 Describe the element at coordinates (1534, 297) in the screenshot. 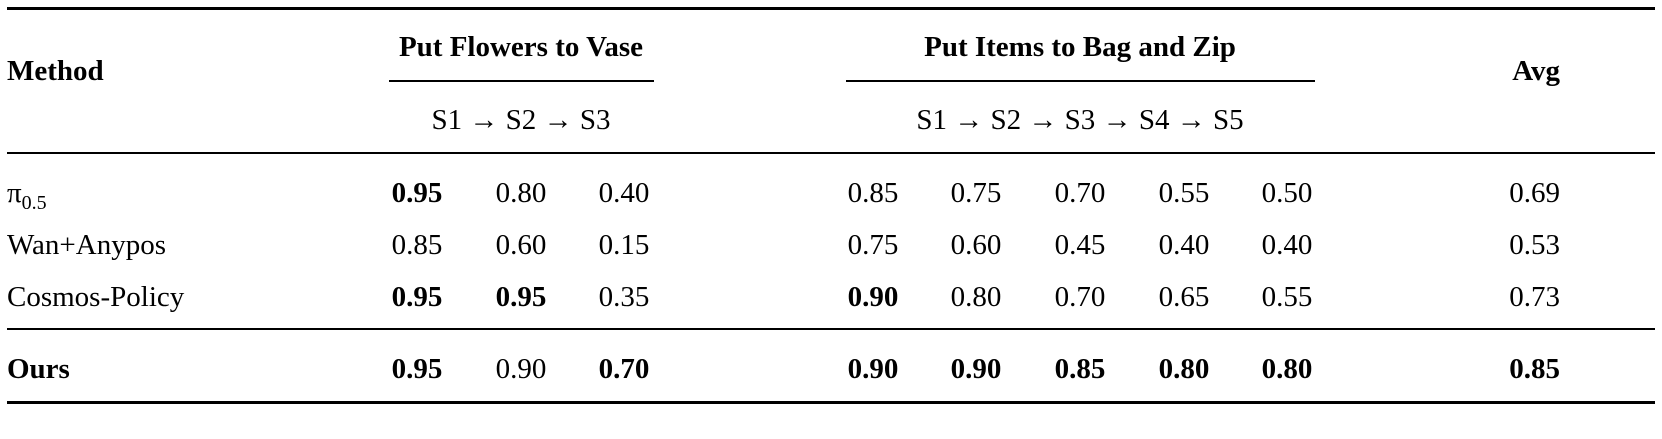

I see `avg-cell: 0.73` at that location.